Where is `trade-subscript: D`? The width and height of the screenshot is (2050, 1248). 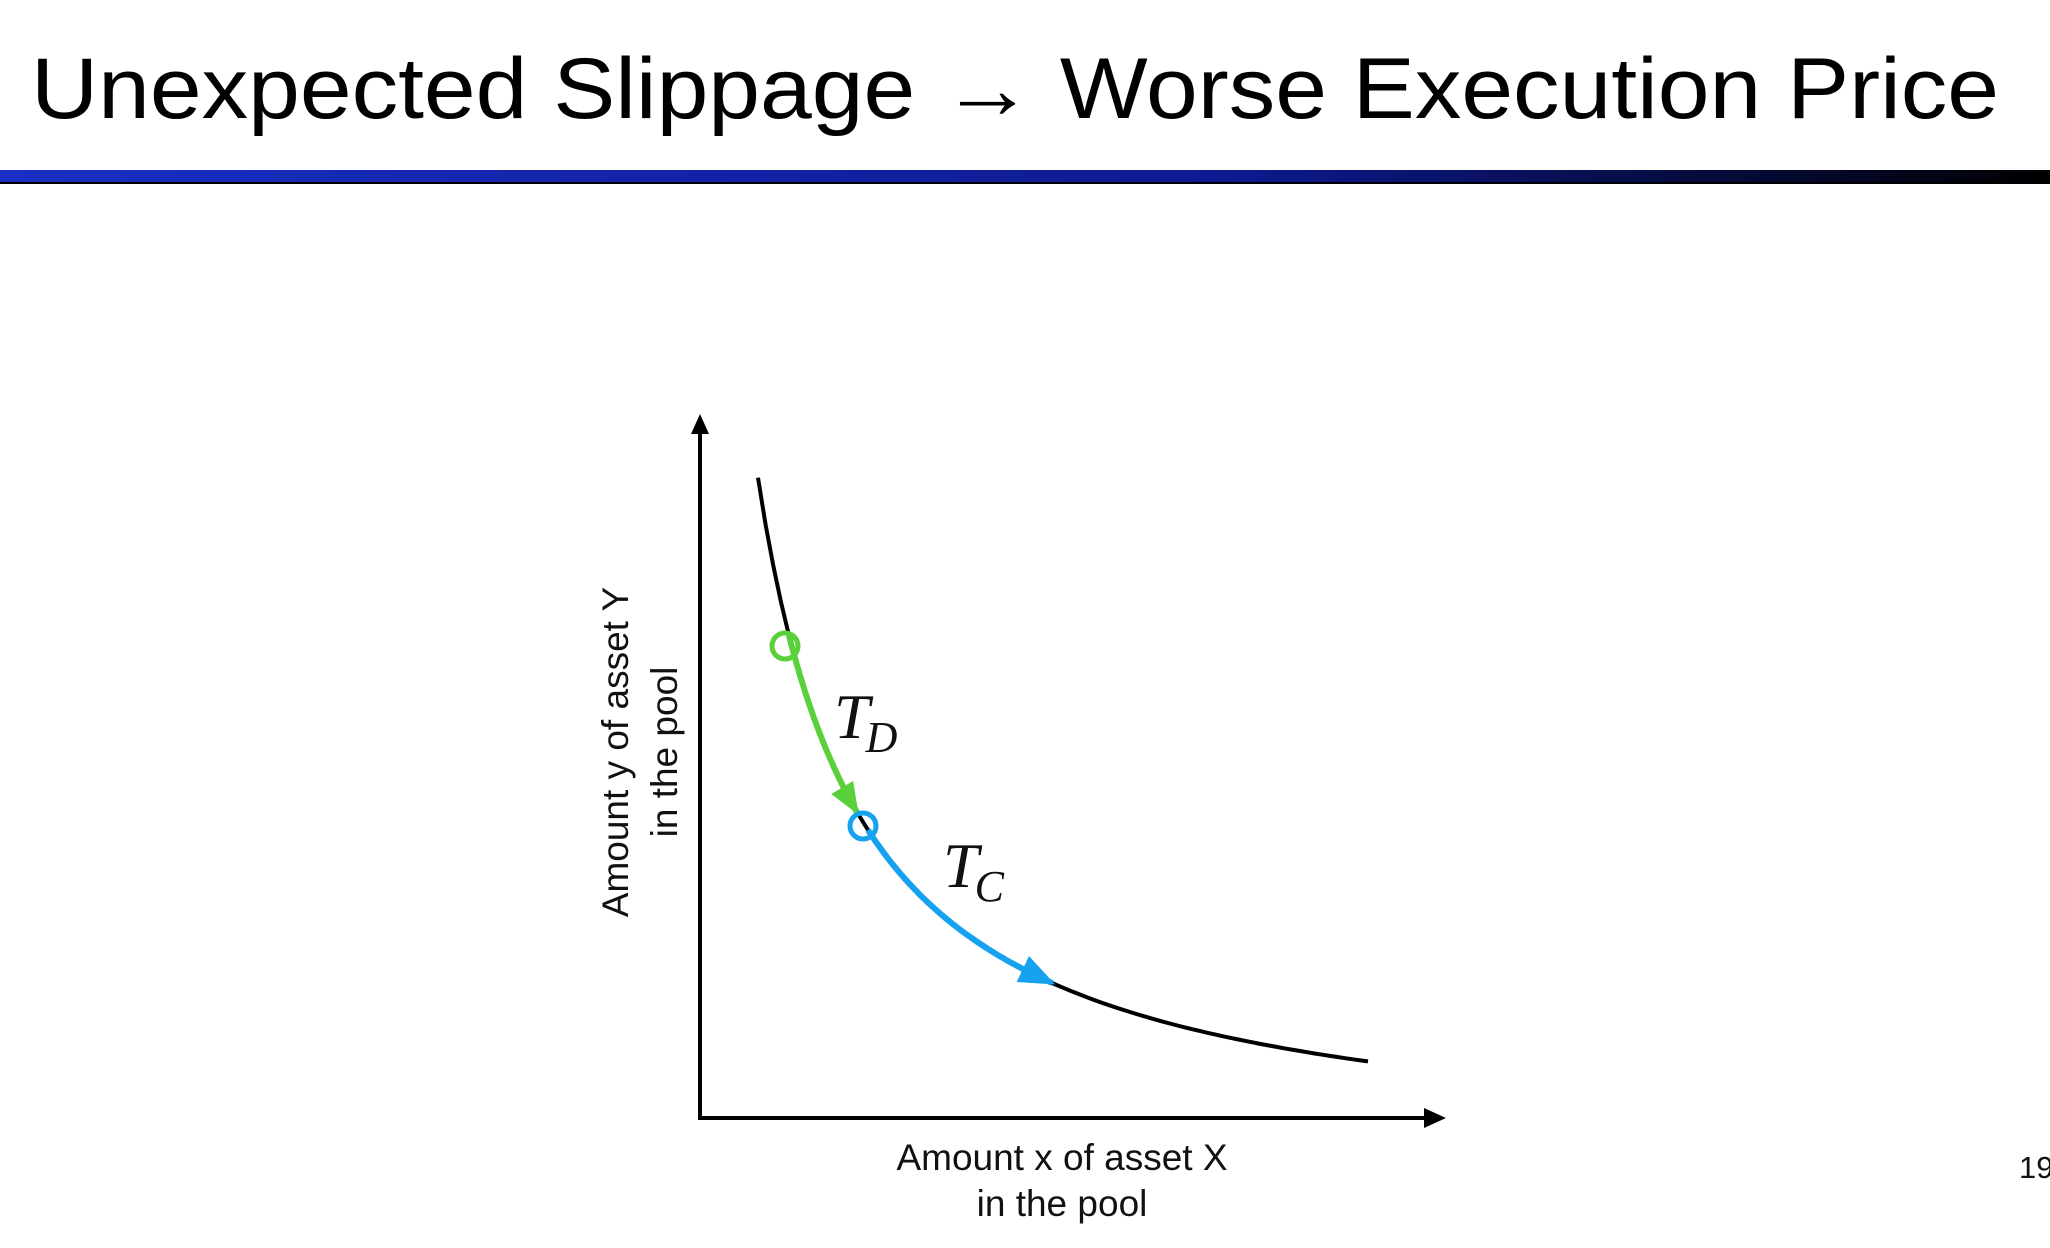
trade-subscript: D is located at coordinates (881, 737).